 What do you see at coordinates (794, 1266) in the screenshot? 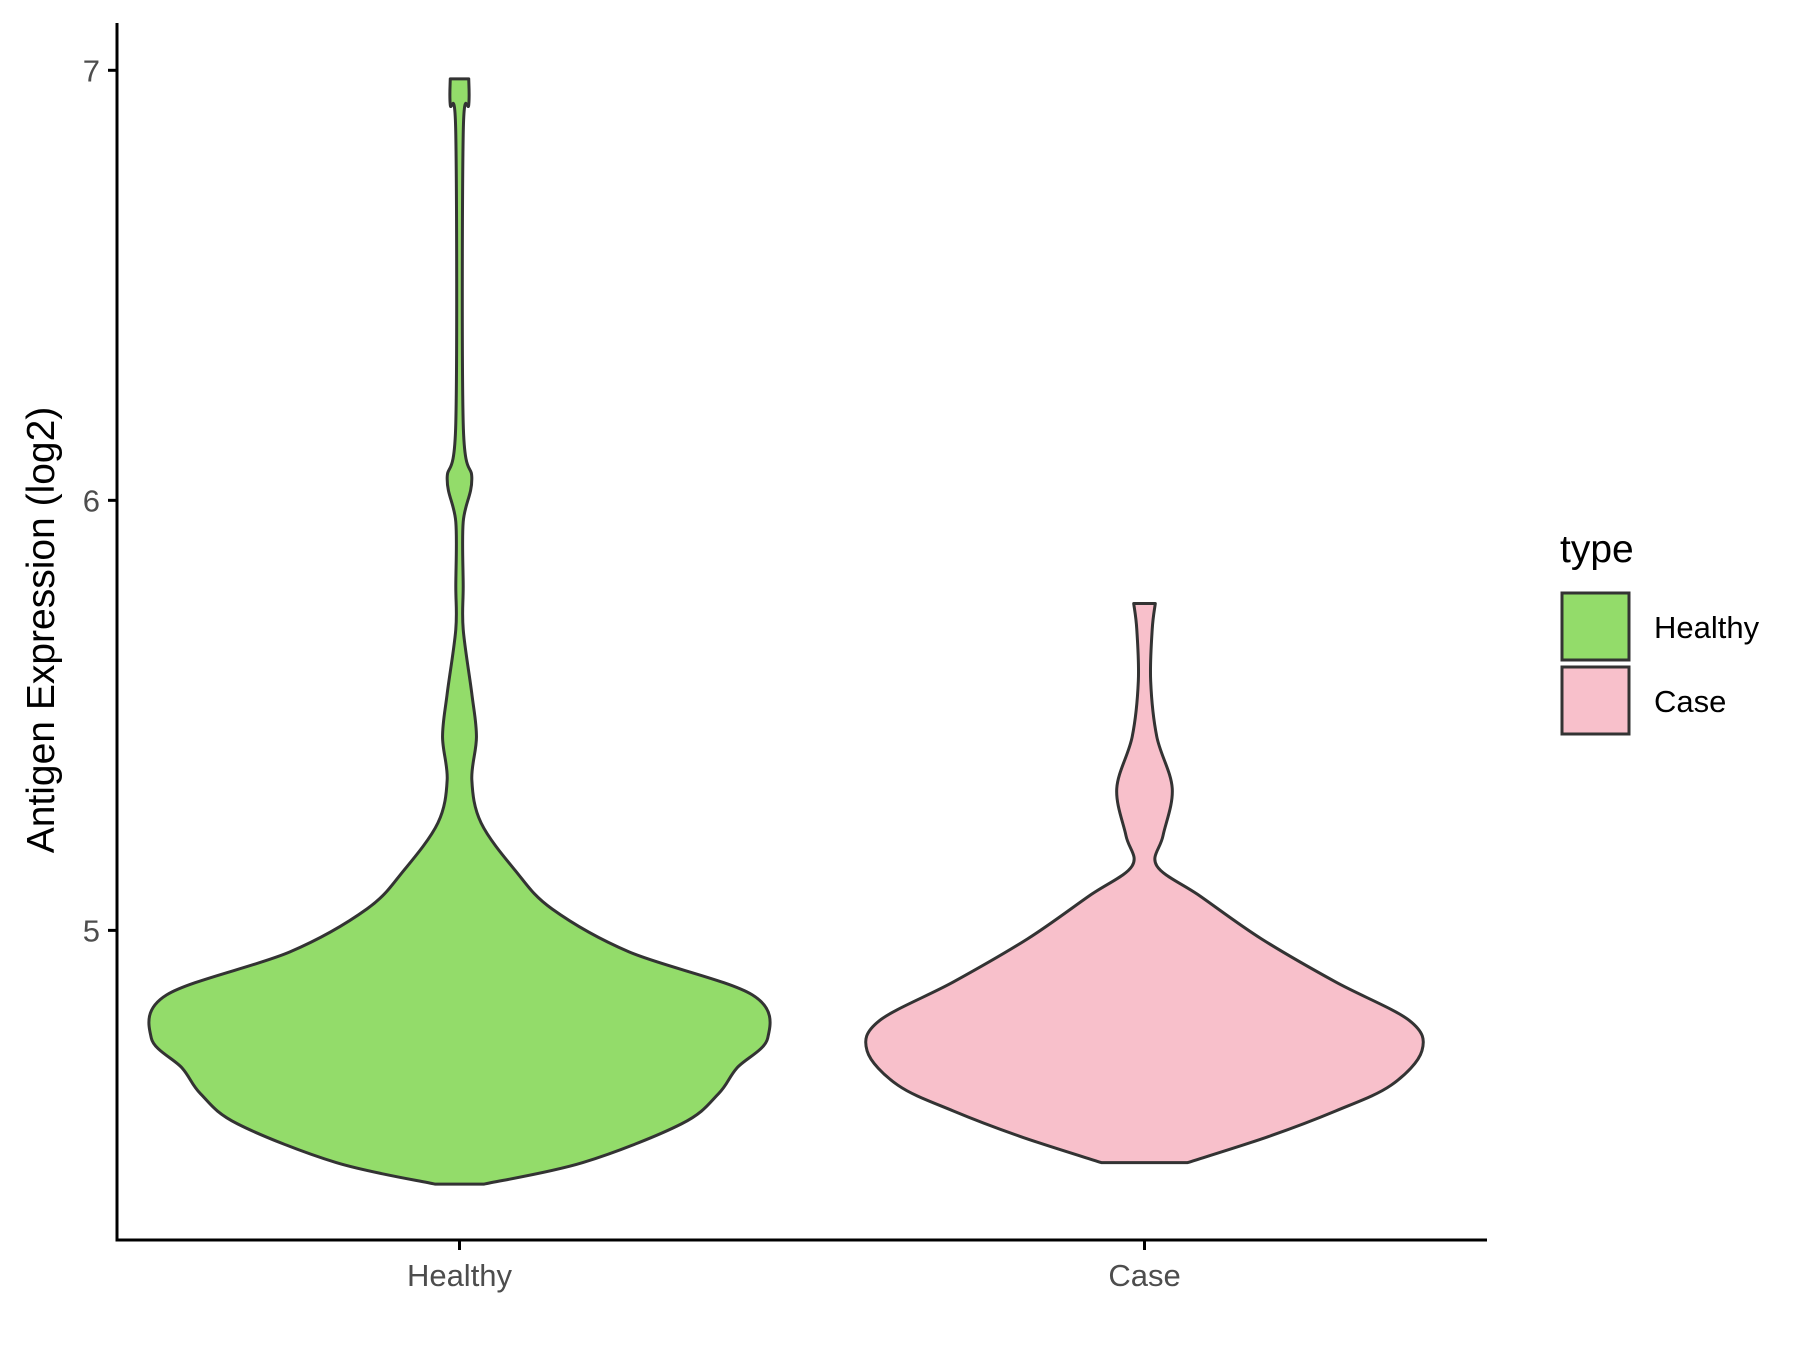
I see `x-ticks: Healthy Case` at bounding box center [794, 1266].